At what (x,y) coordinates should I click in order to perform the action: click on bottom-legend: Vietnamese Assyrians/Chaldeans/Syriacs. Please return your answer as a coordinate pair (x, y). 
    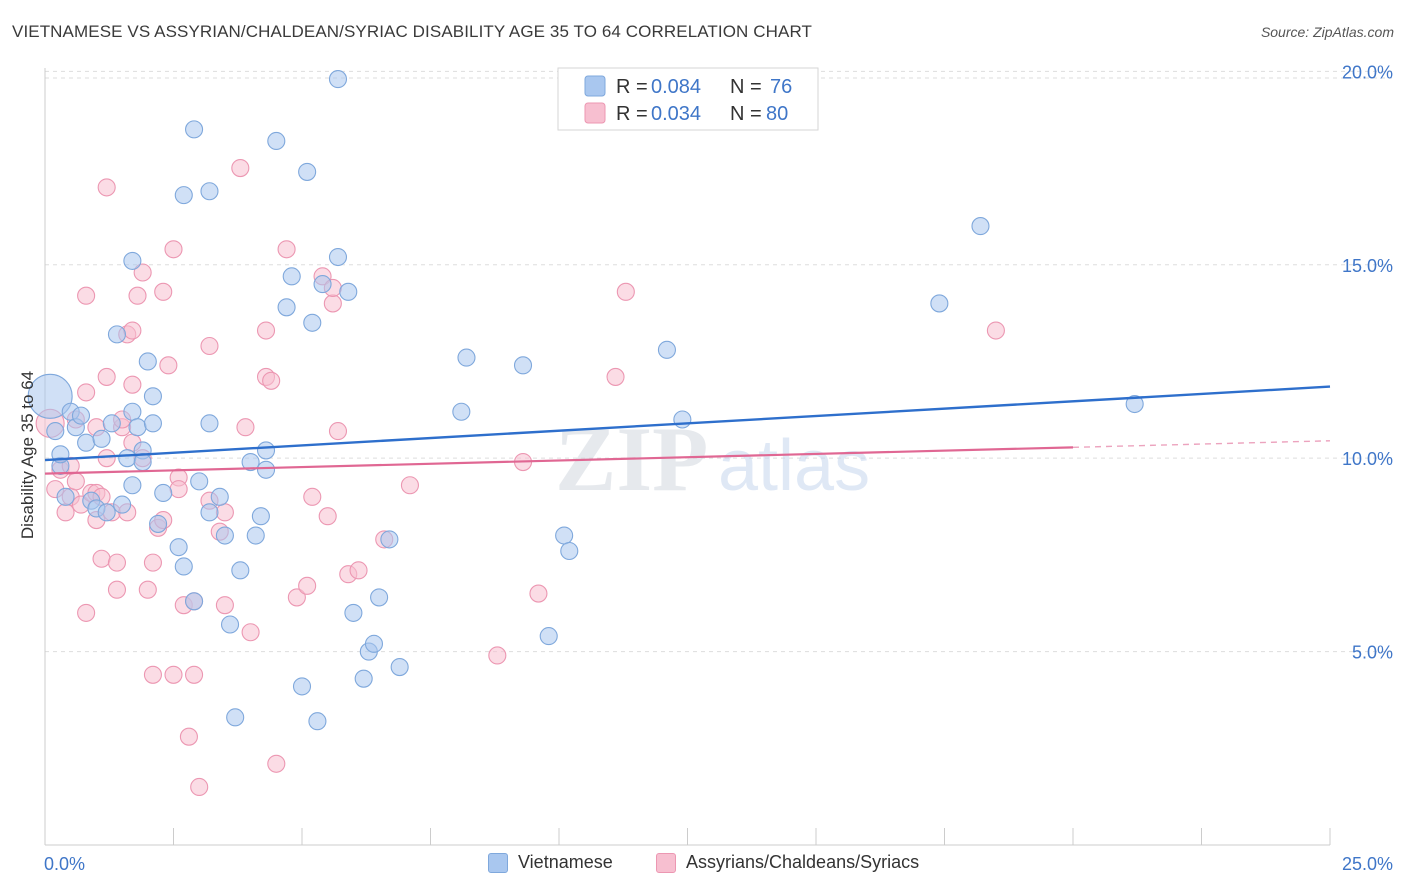
    Looking at the image, I should click on (703, 864).